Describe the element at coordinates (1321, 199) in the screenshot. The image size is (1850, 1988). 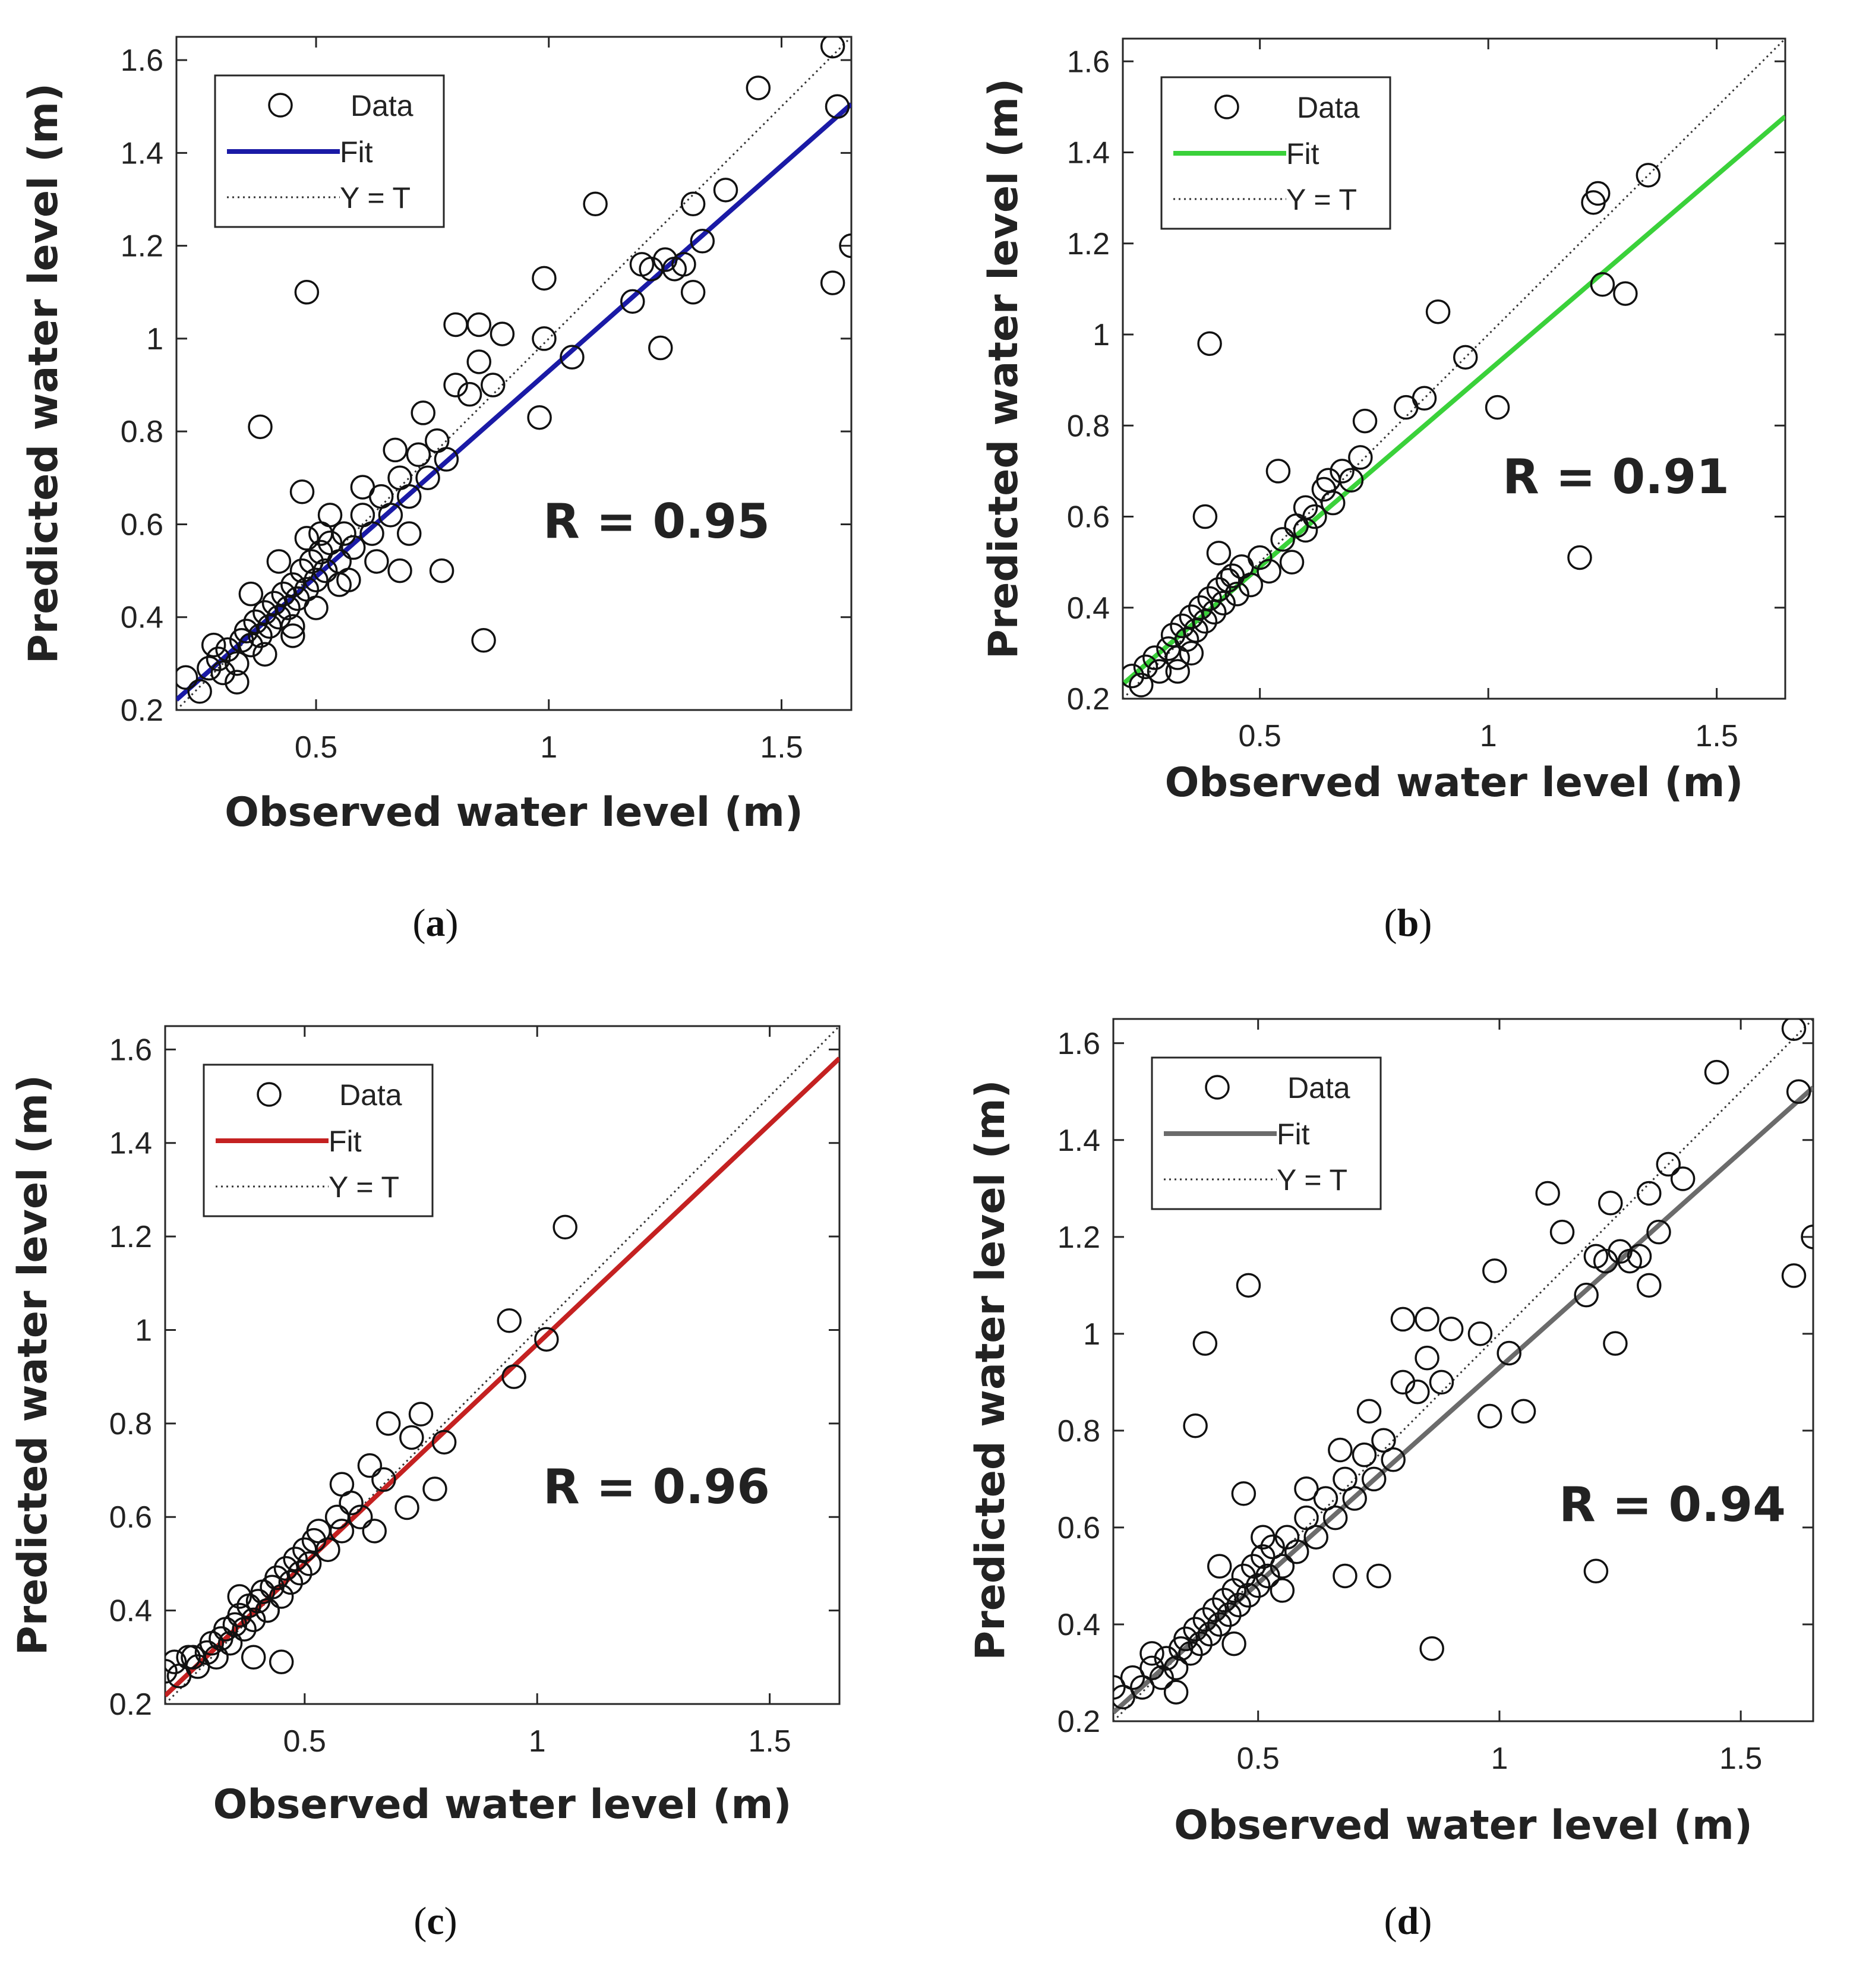
I see `legend-label: Y = T` at that location.